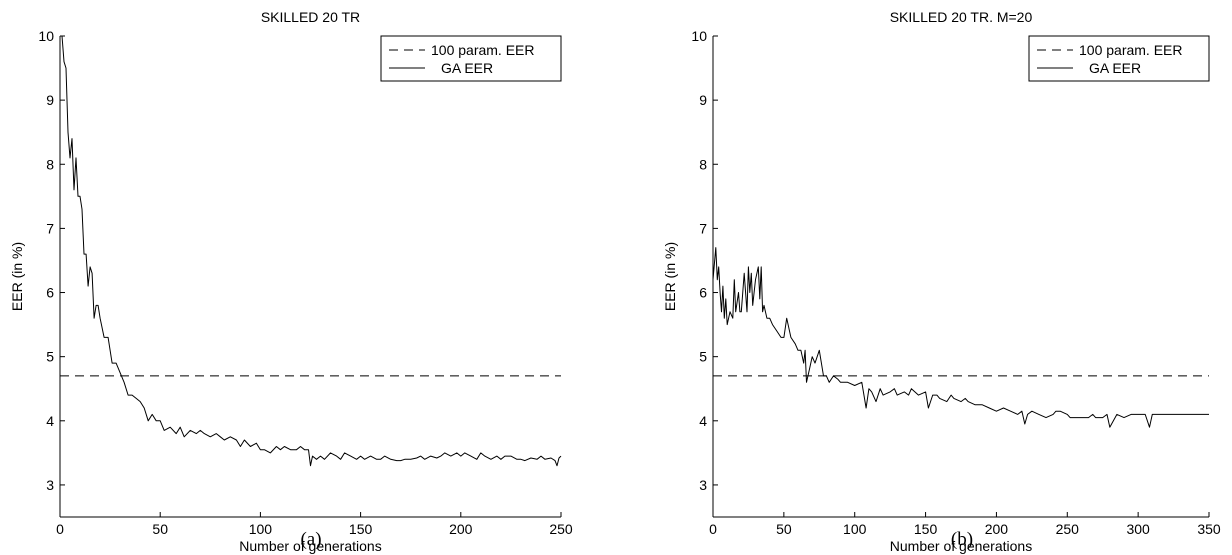 Image resolution: width=1232 pixels, height=555 pixels. Describe the element at coordinates (962, 539) in the screenshot. I see `figure-caption: (b)` at that location.